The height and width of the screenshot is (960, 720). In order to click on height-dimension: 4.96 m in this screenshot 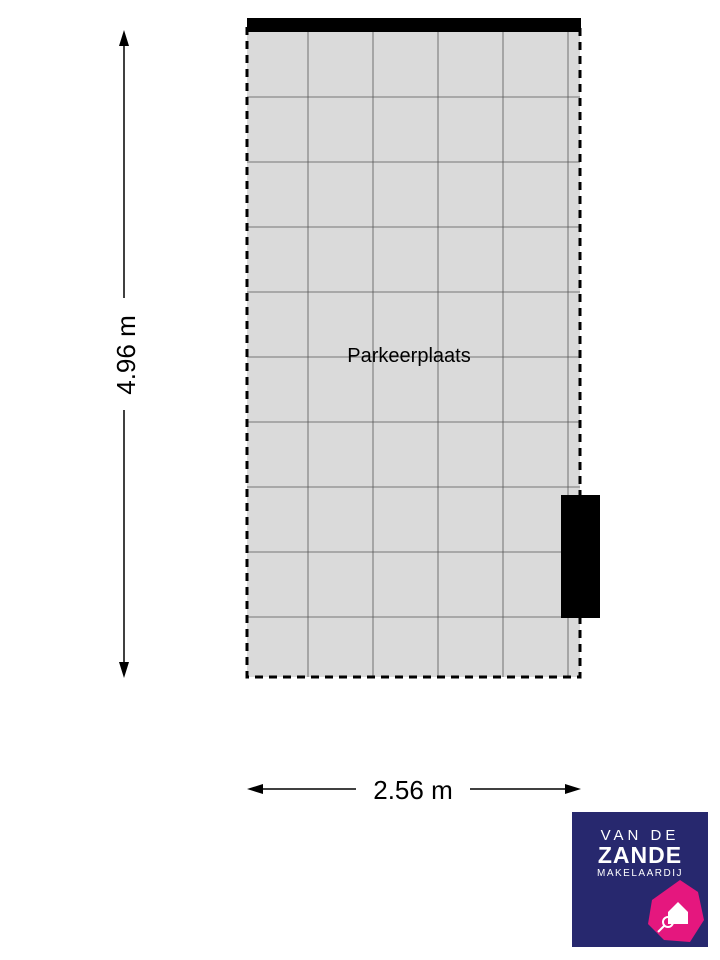, I will do `click(126, 354)`.